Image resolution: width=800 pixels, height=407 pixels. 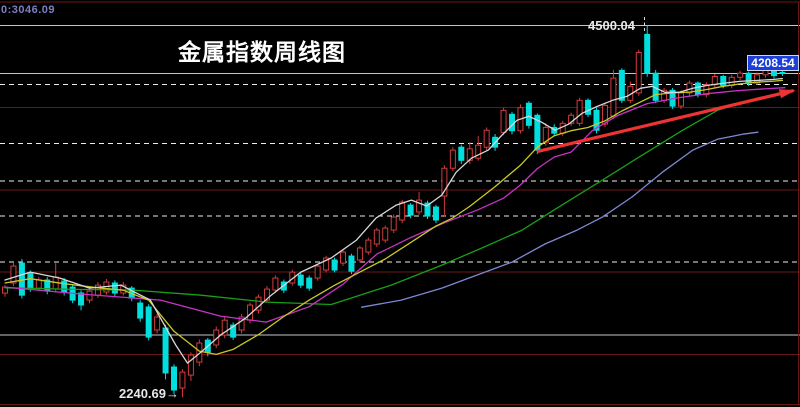 What do you see at coordinates (172, 393) in the screenshot?
I see `right-arrow-icon: →` at bounding box center [172, 393].